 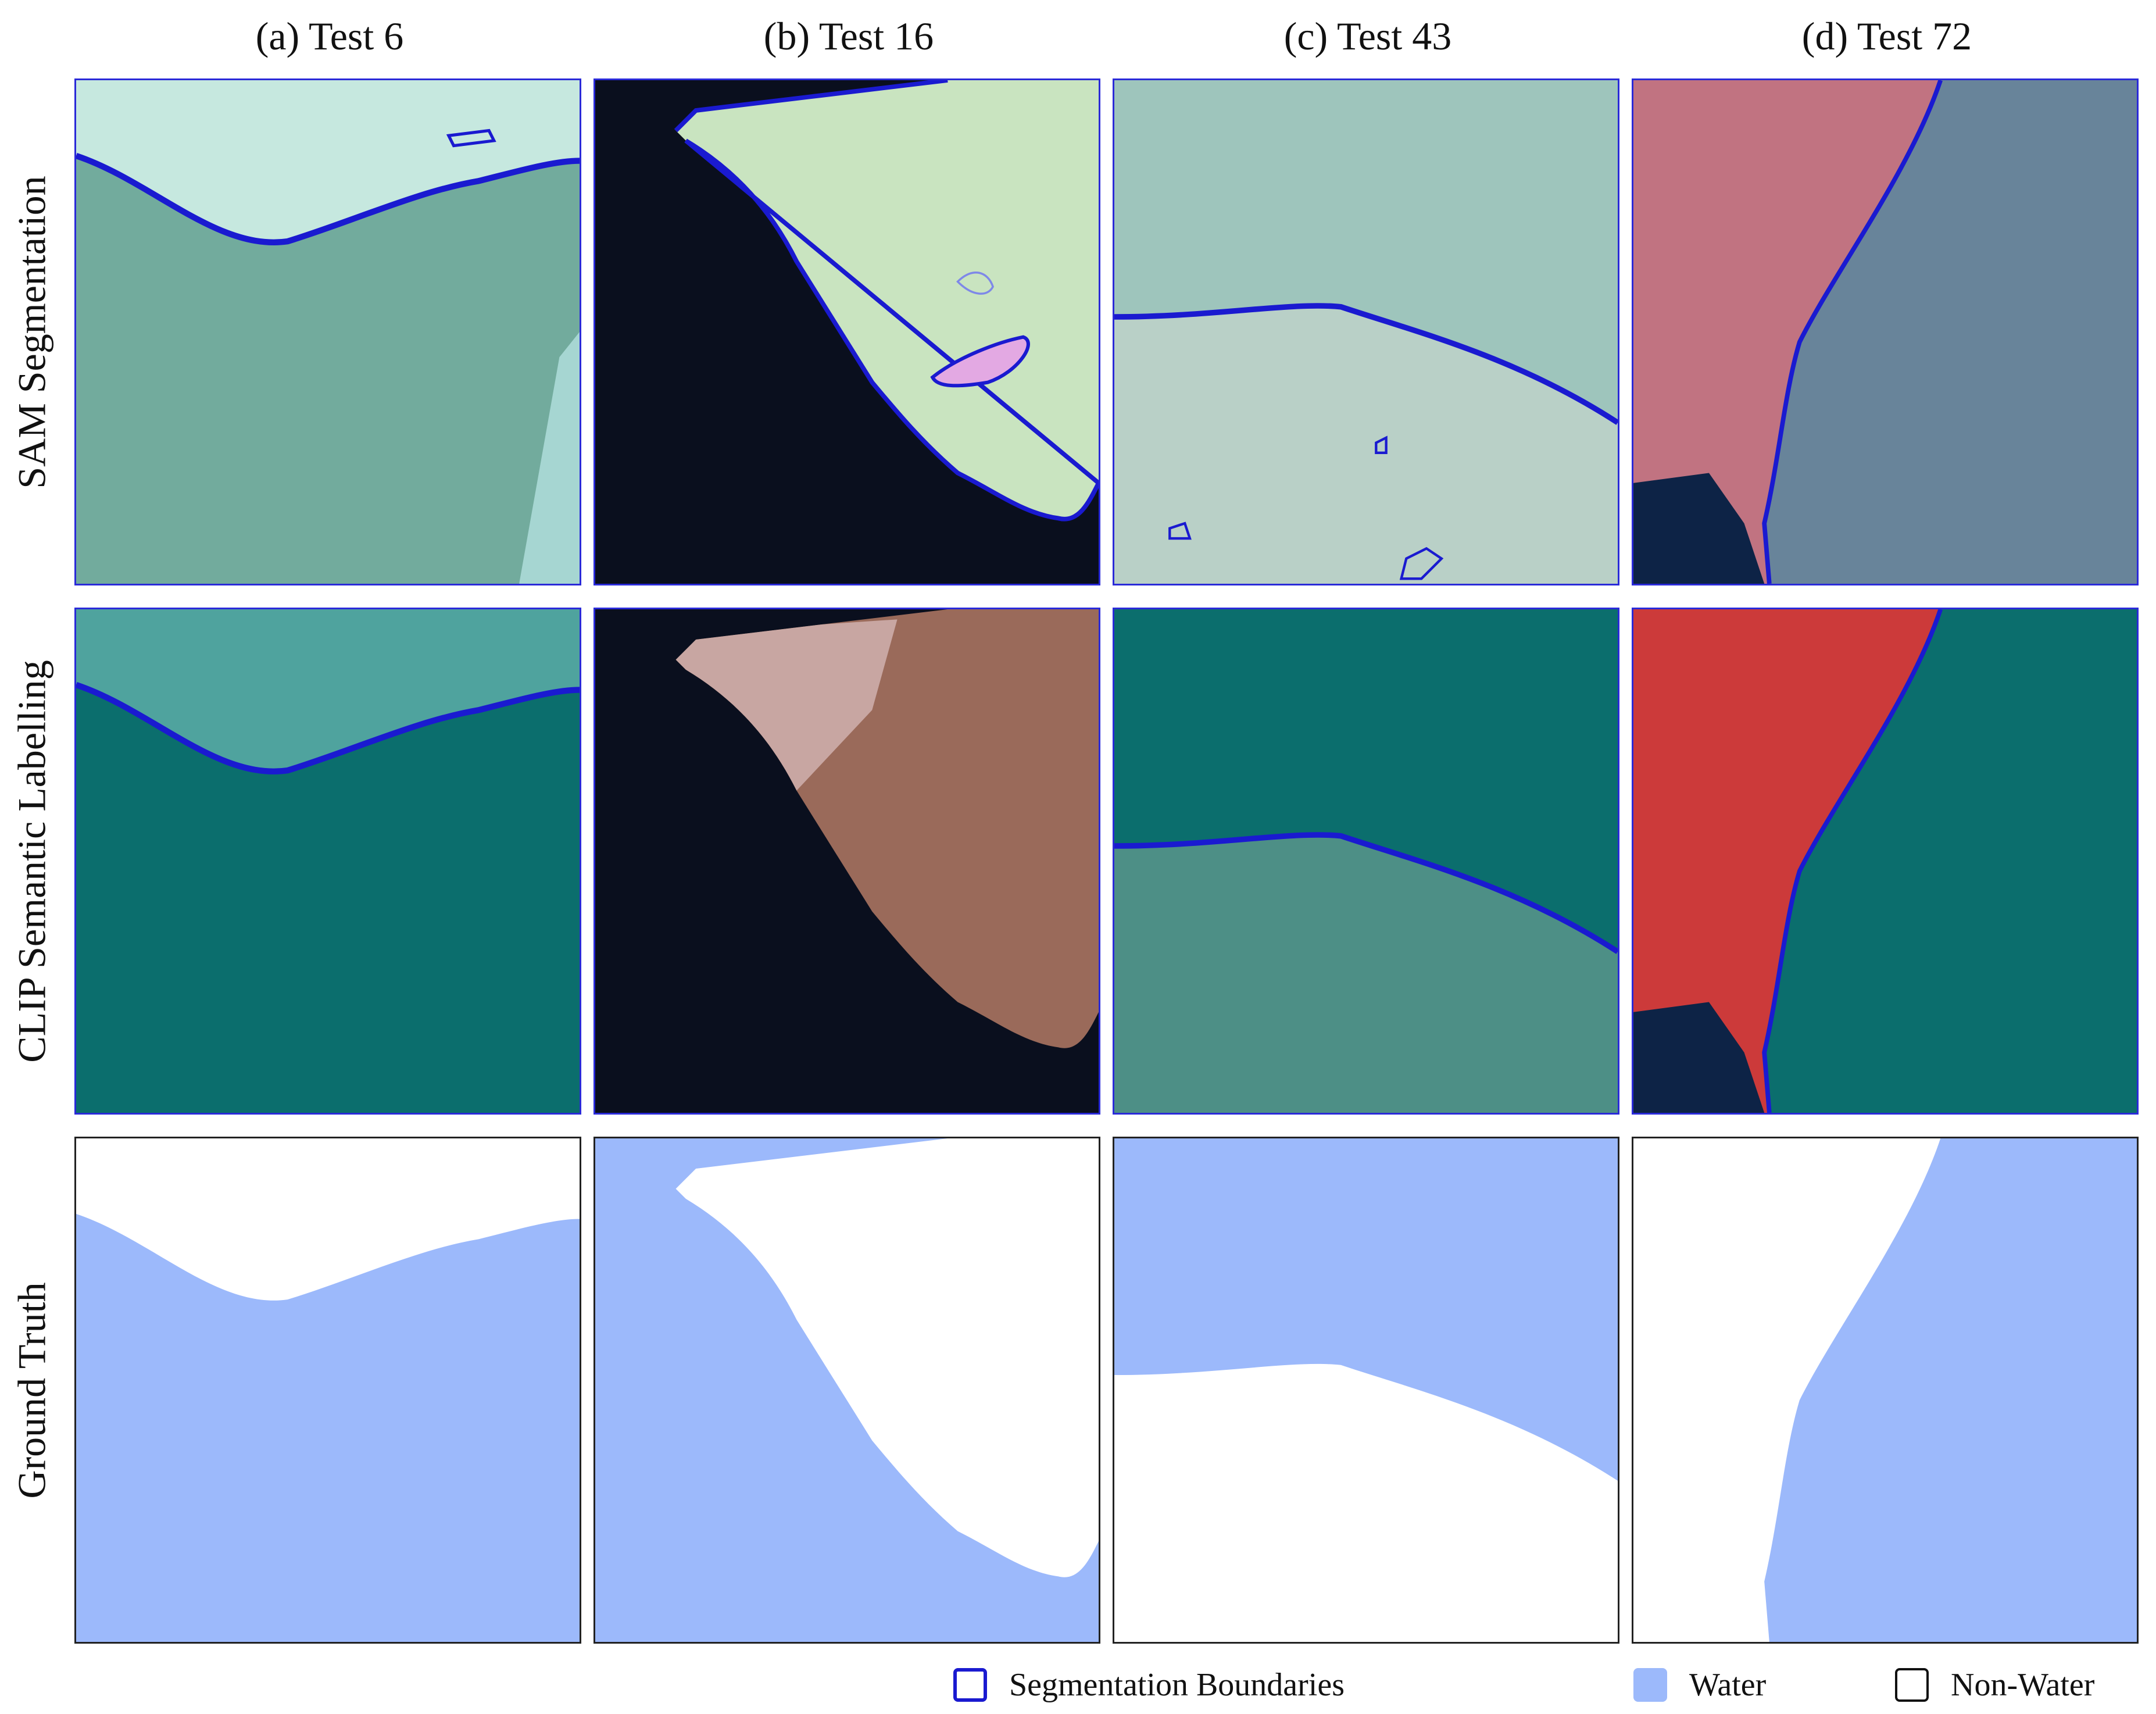 I want to click on legend-item-boundary: Segmentation Boundaries, so click(x=1149, y=1685).